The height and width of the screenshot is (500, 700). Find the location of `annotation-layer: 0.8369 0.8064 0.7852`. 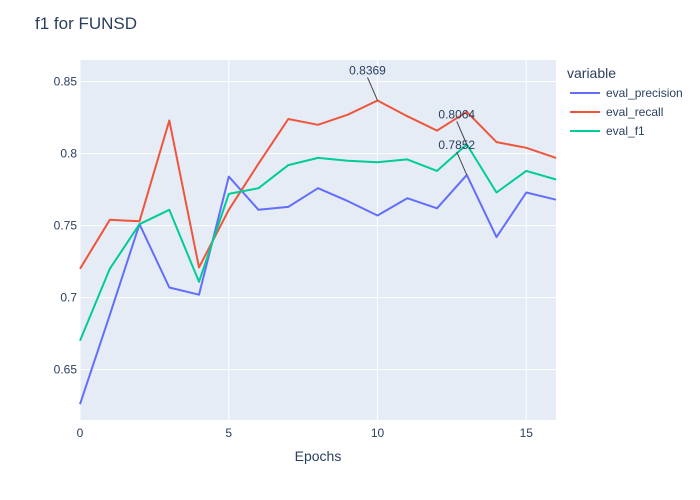

annotation-layer: 0.8369 0.8064 0.7852 is located at coordinates (412, 119).